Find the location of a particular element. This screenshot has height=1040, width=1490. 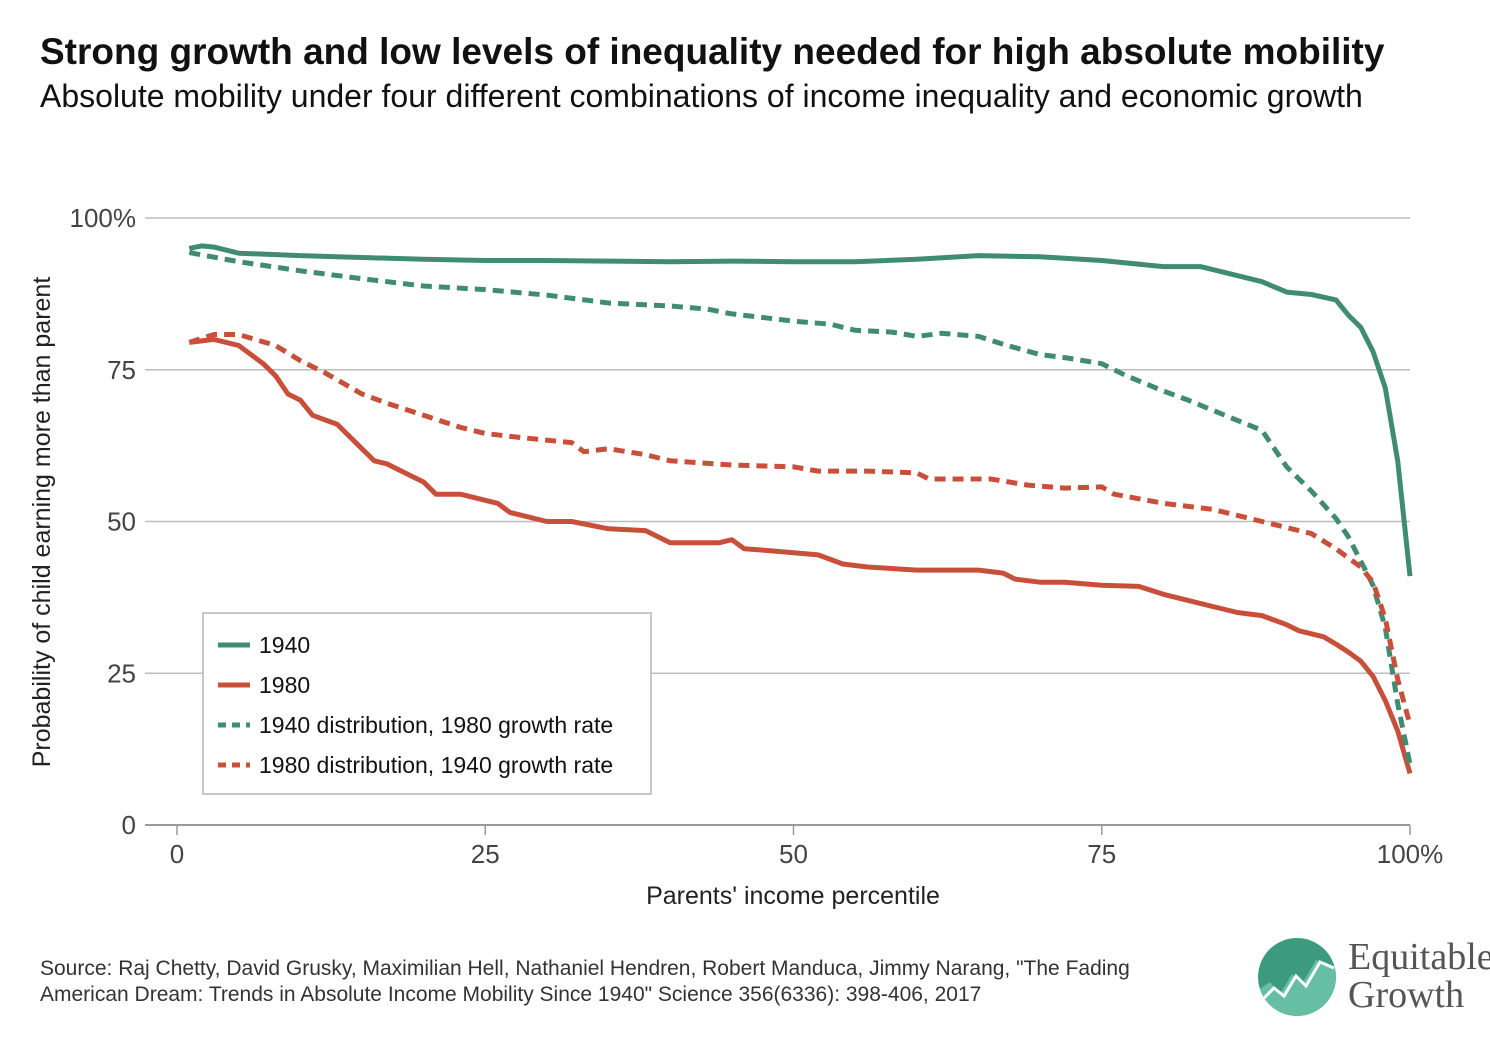

legend-box is located at coordinates (427, 703).